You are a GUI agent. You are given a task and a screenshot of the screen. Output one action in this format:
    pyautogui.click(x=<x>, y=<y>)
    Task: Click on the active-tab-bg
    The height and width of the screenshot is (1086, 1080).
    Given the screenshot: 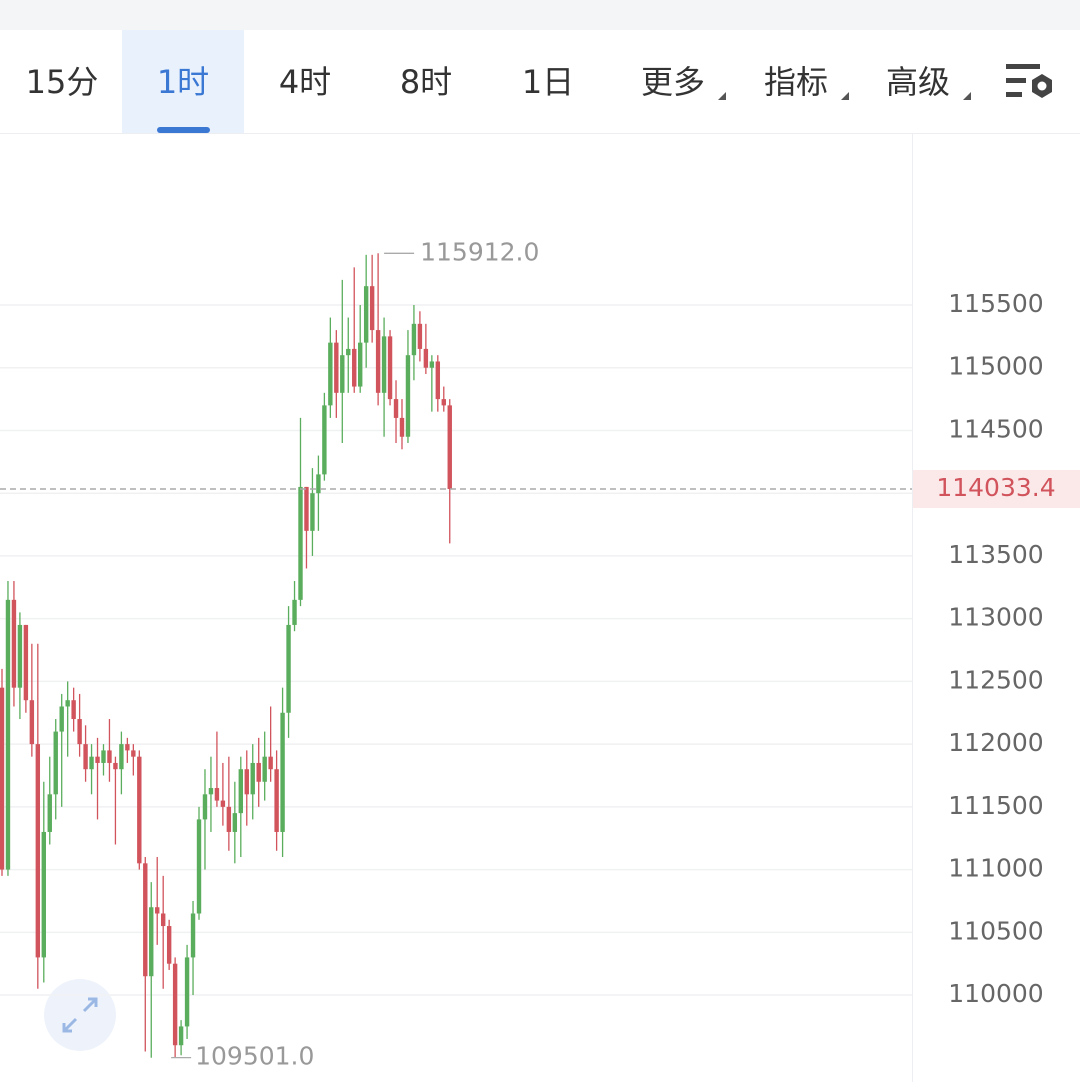 What is the action you would take?
    pyautogui.click(x=183, y=81)
    